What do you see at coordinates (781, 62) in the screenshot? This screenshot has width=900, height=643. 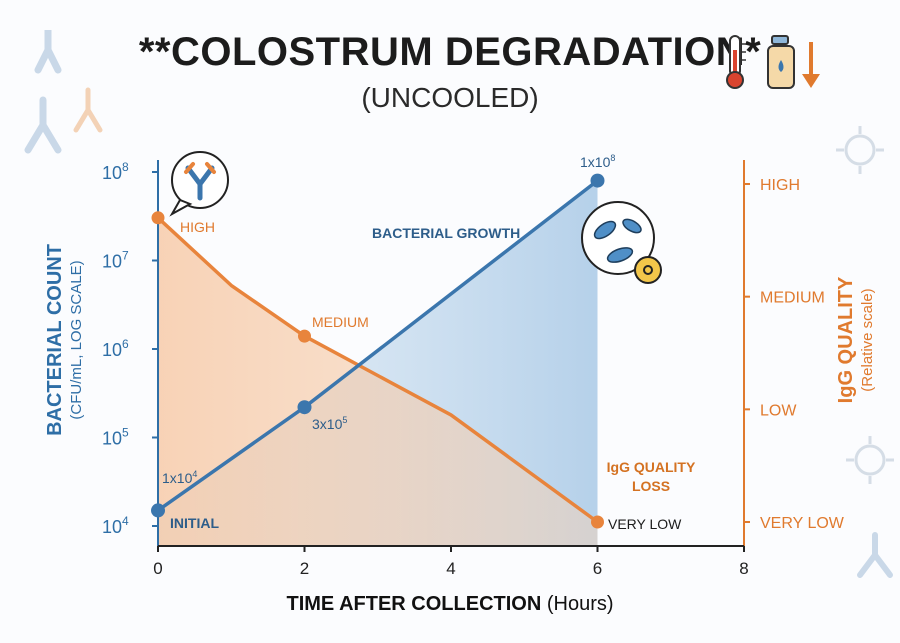 I see `vial-icon` at bounding box center [781, 62].